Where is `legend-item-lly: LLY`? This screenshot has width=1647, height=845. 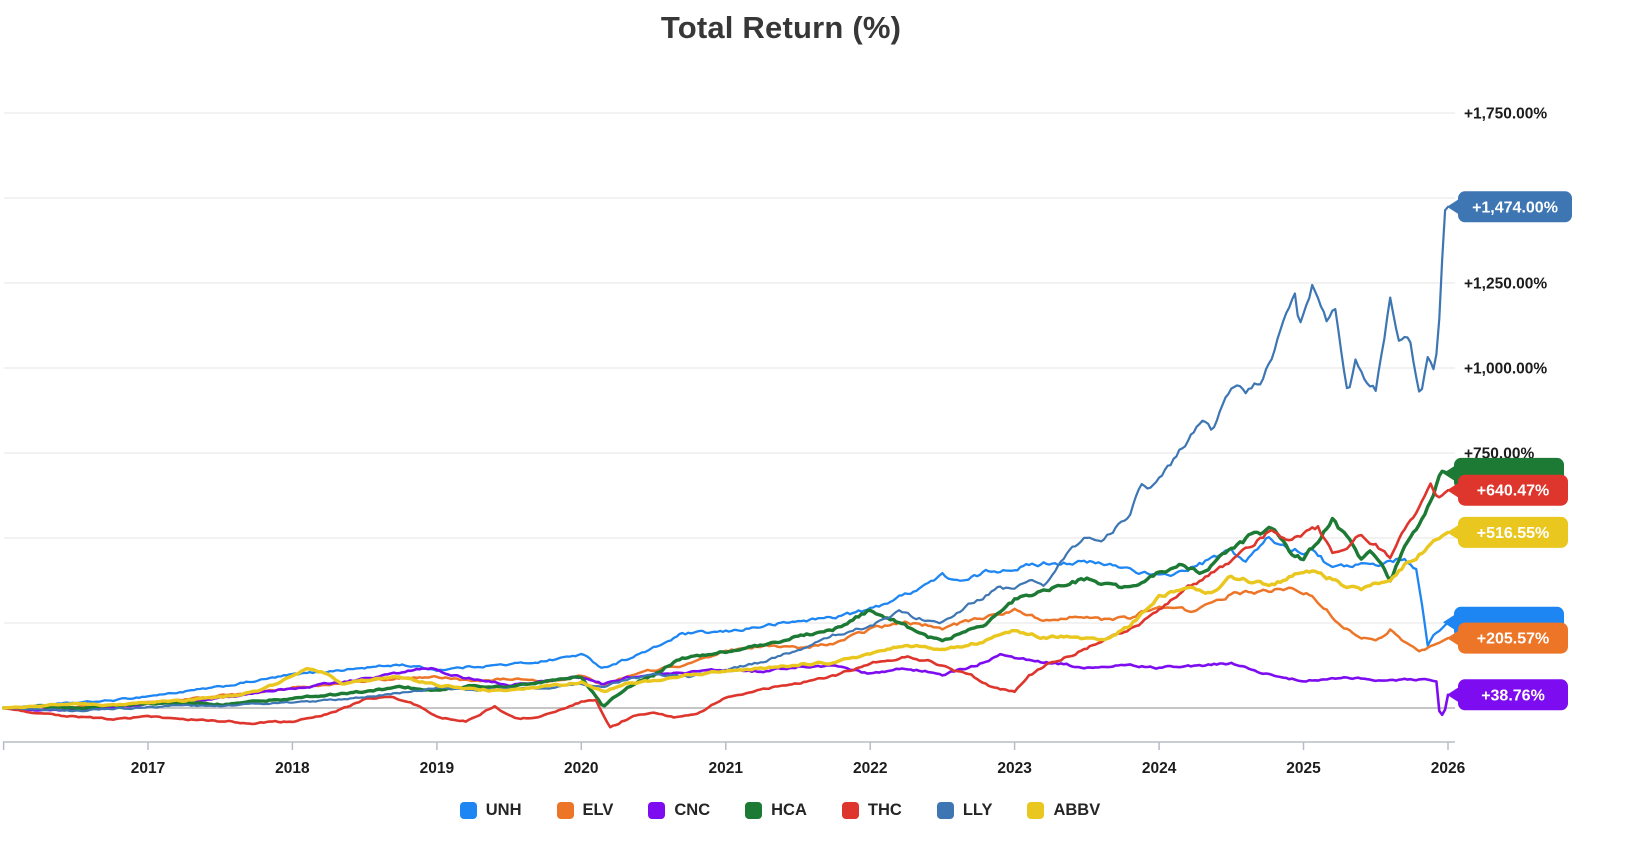 legend-item-lly: LLY is located at coordinates (964, 810).